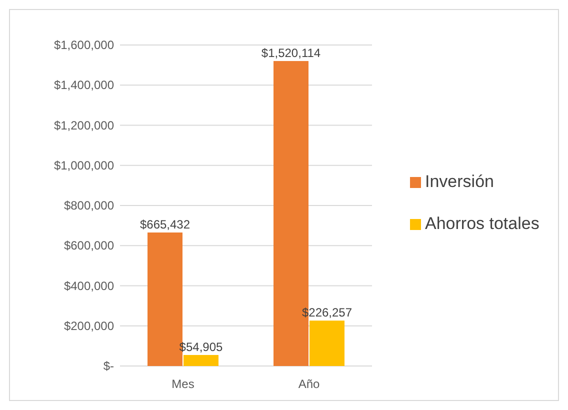 The image size is (568, 410). Describe the element at coordinates (291, 53) in the screenshot. I see `data-label: $1,520,114` at that location.